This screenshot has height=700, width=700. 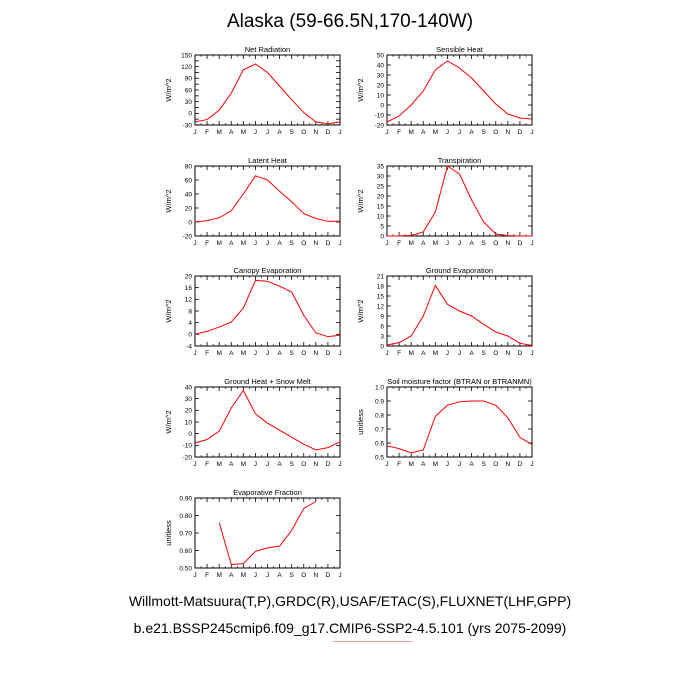 I want to click on y-tick-label: 120, so click(x=186, y=67).